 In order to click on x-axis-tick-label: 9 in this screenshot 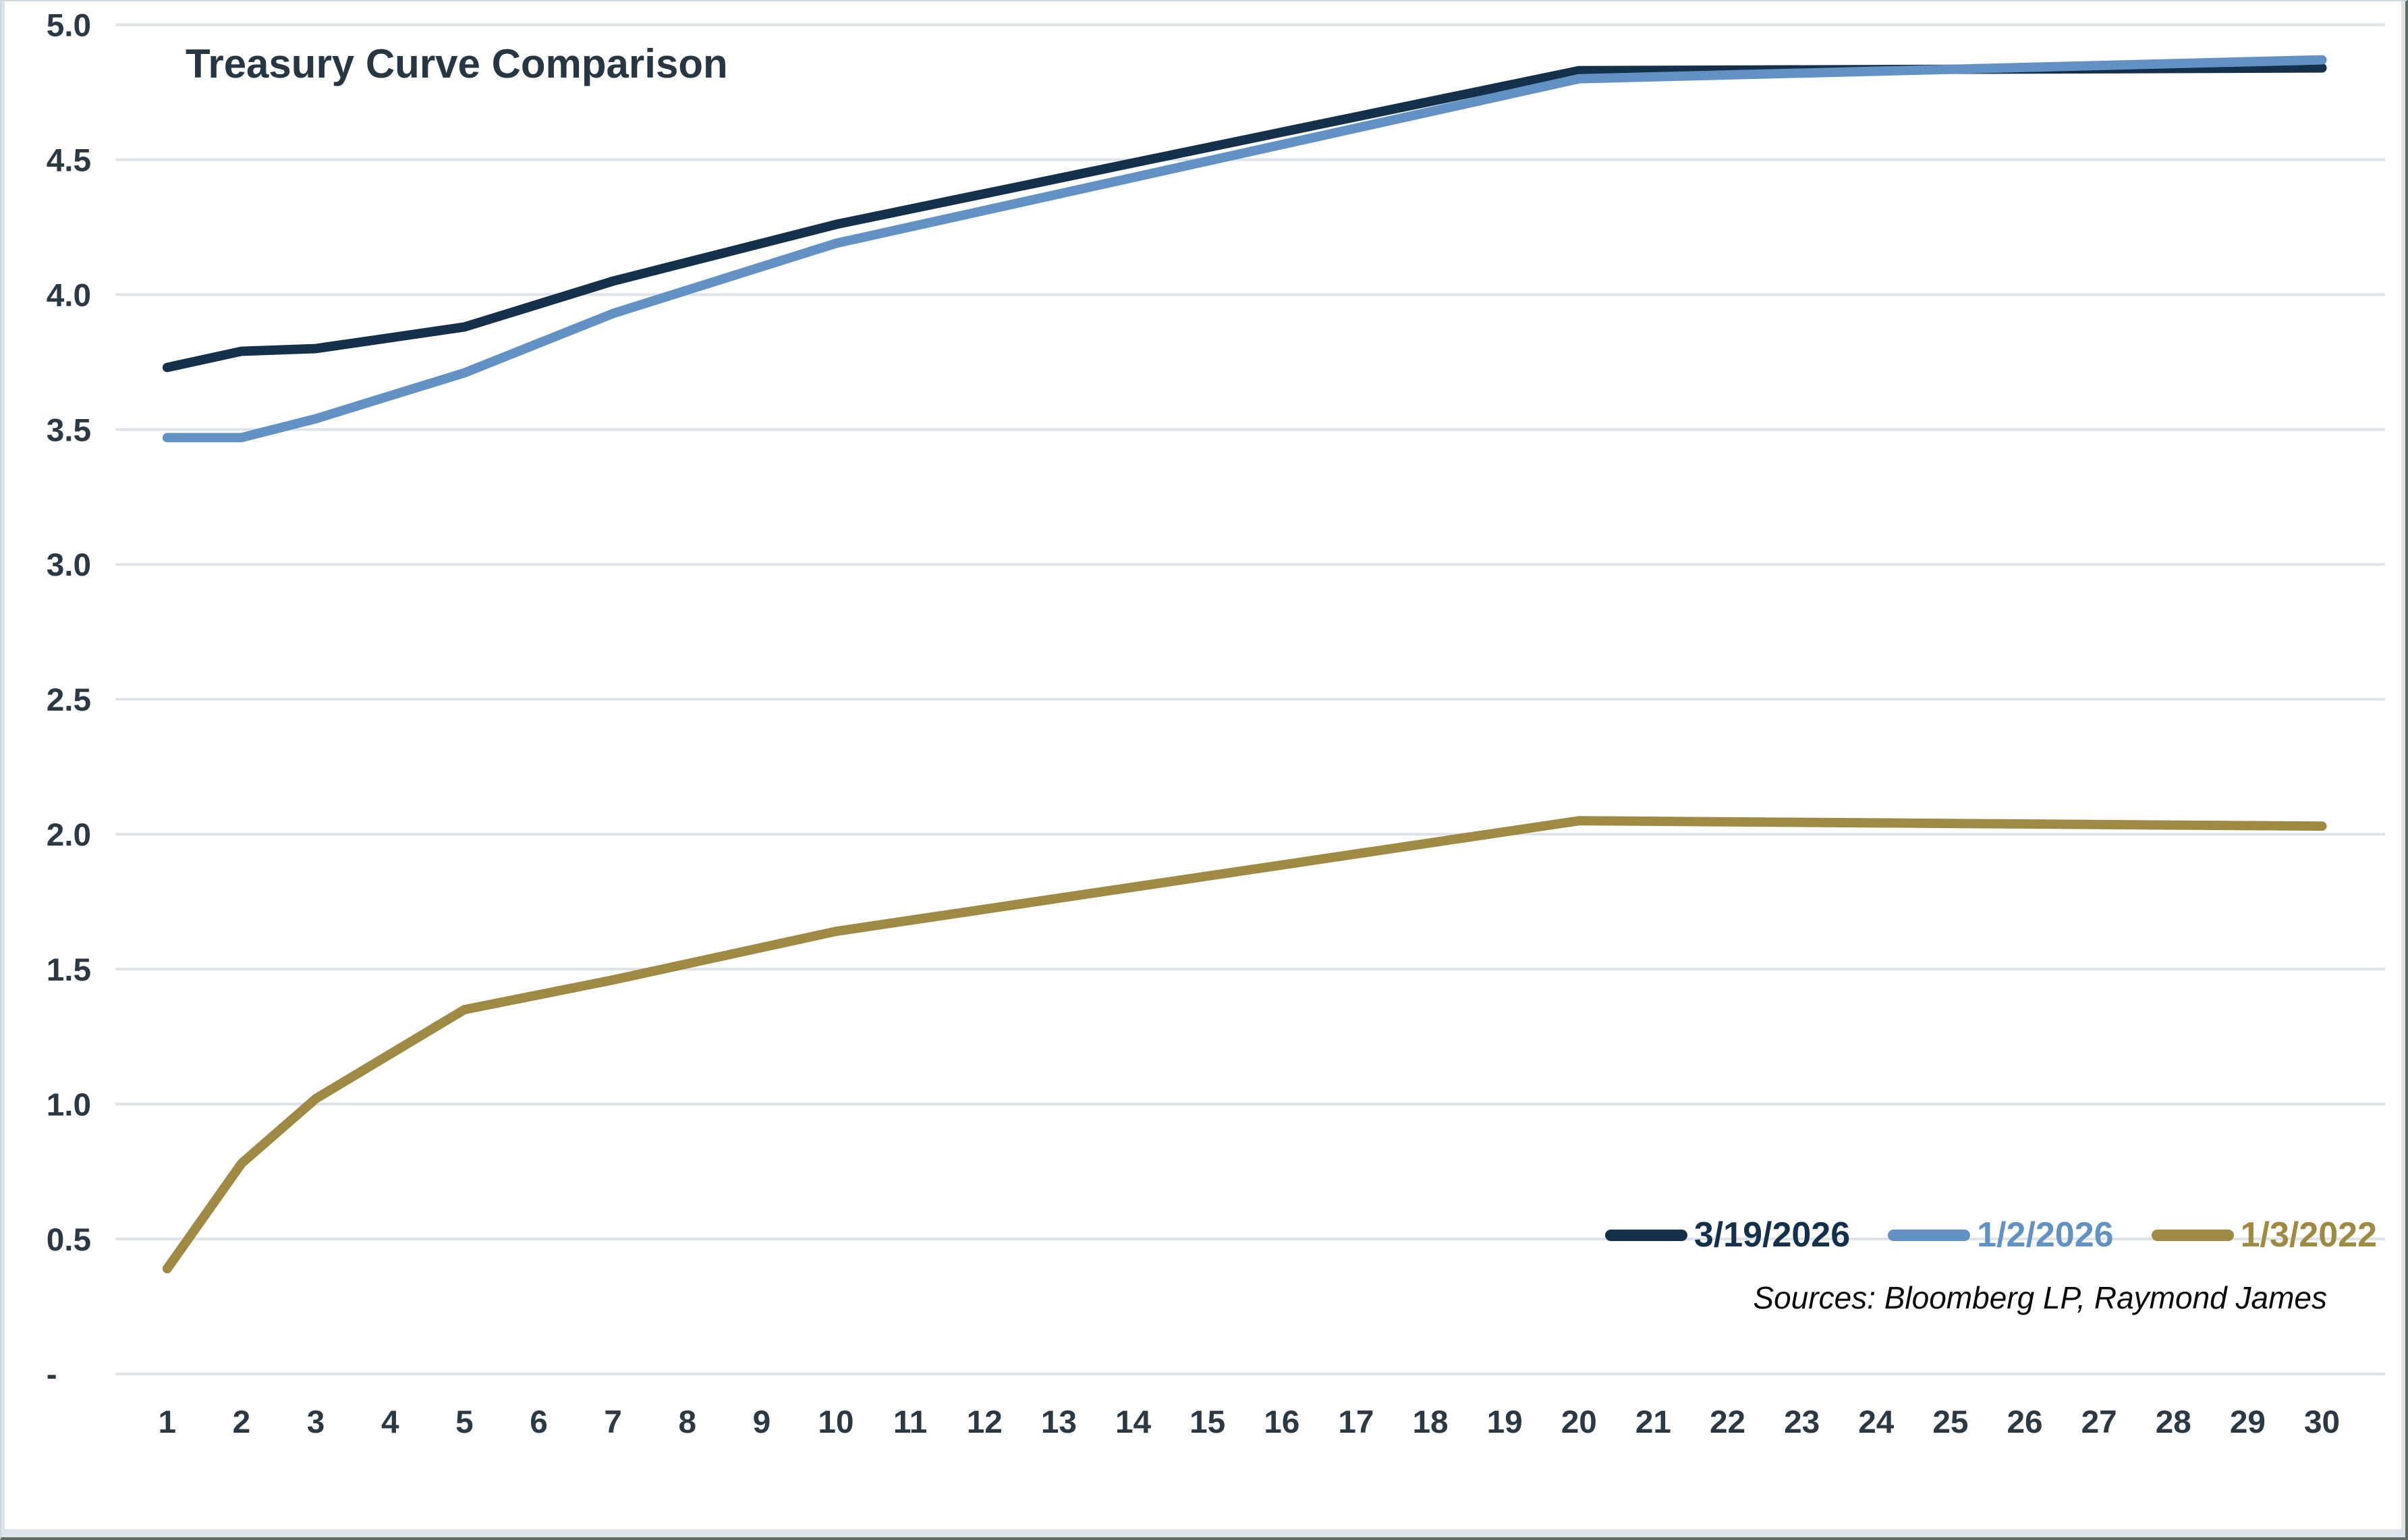, I will do `click(762, 1422)`.